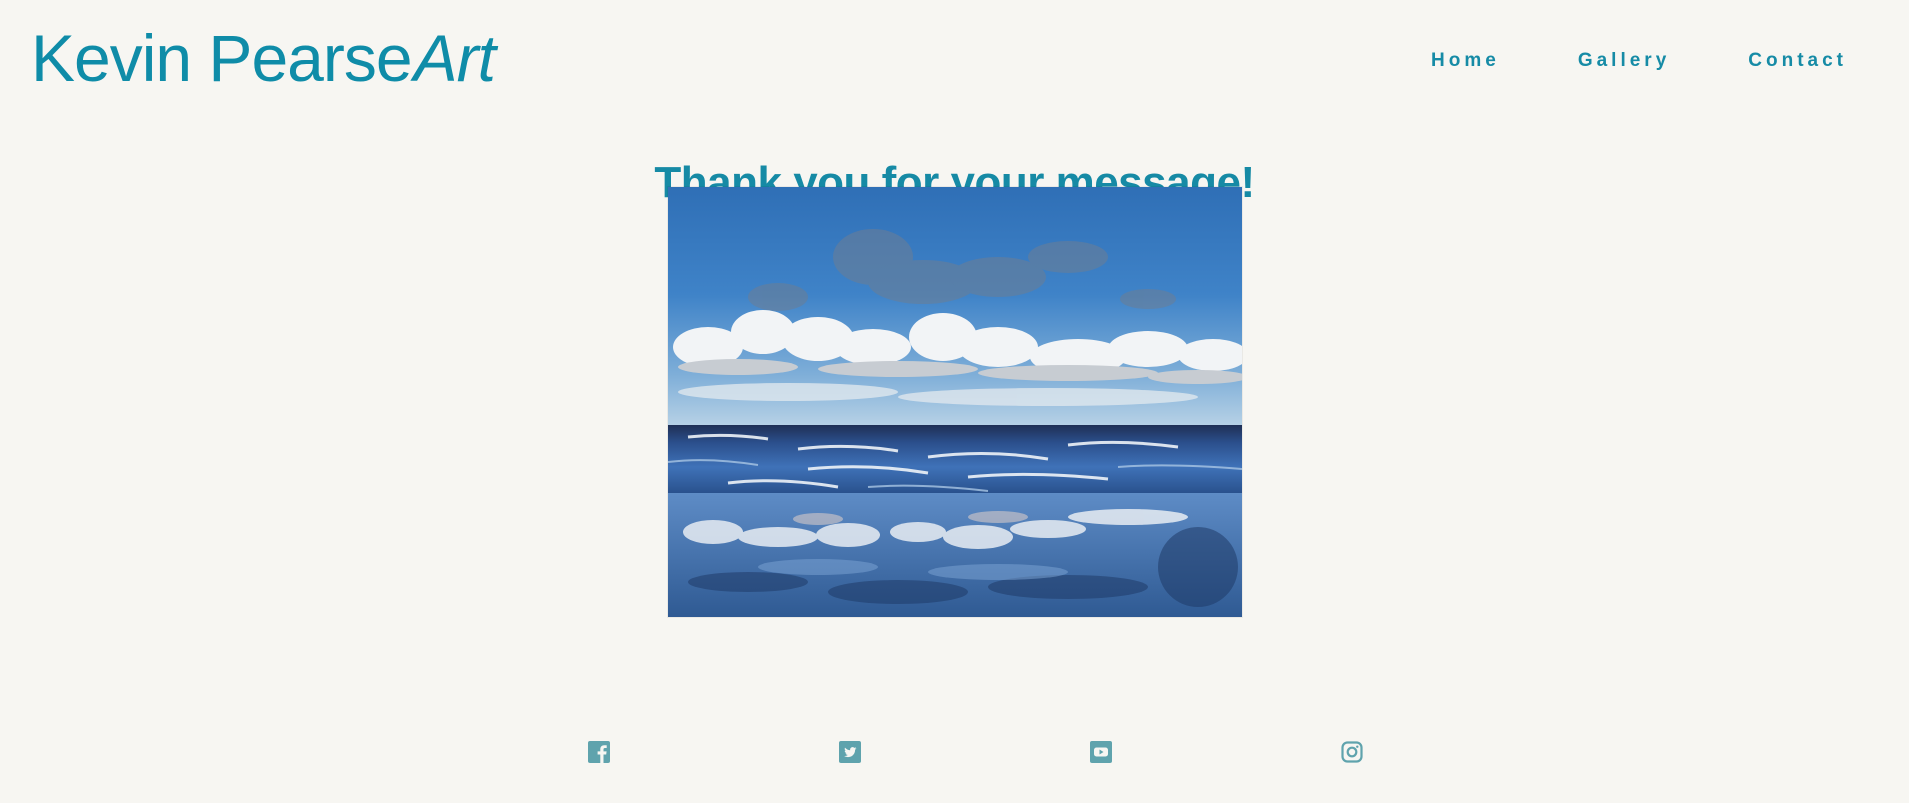 This screenshot has height=803, width=1909. I want to click on site-header: Kevin PearseArt Home Gallery Contact, so click(954, 55).